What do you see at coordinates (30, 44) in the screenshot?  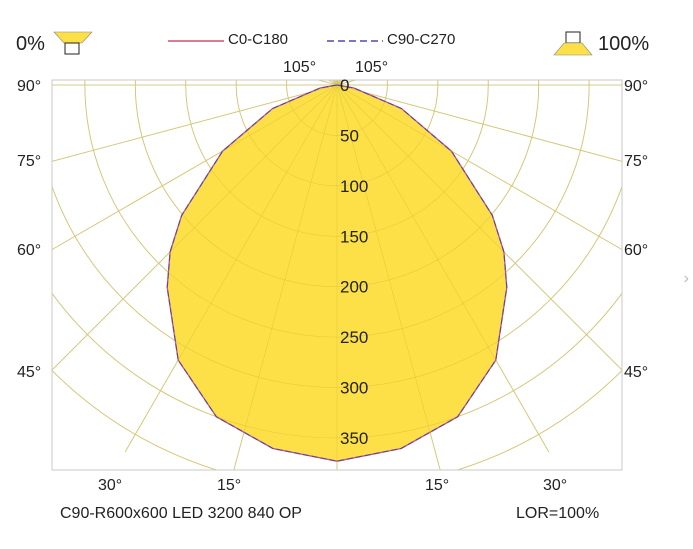 I see `left-percent-label: 0%` at bounding box center [30, 44].